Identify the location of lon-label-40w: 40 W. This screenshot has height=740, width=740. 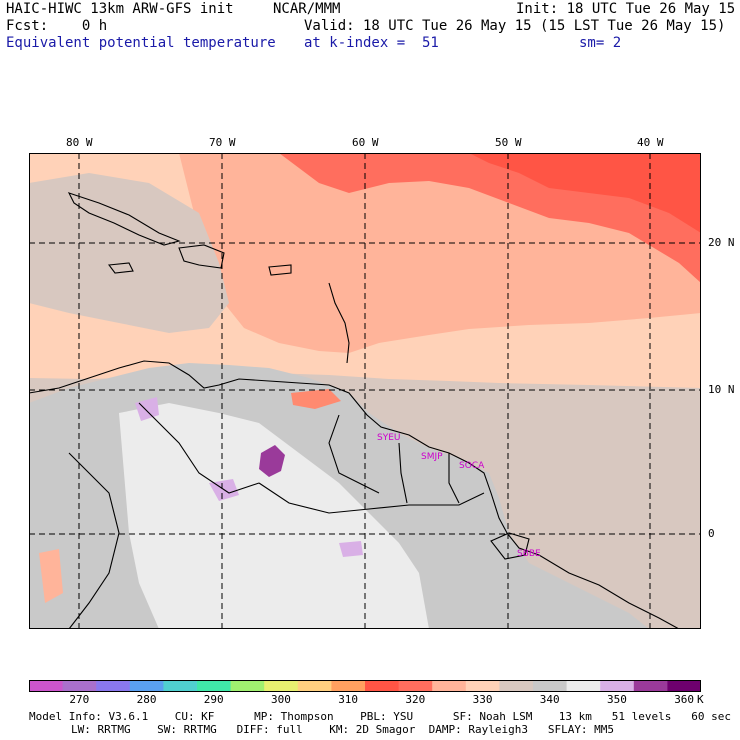
(650, 142).